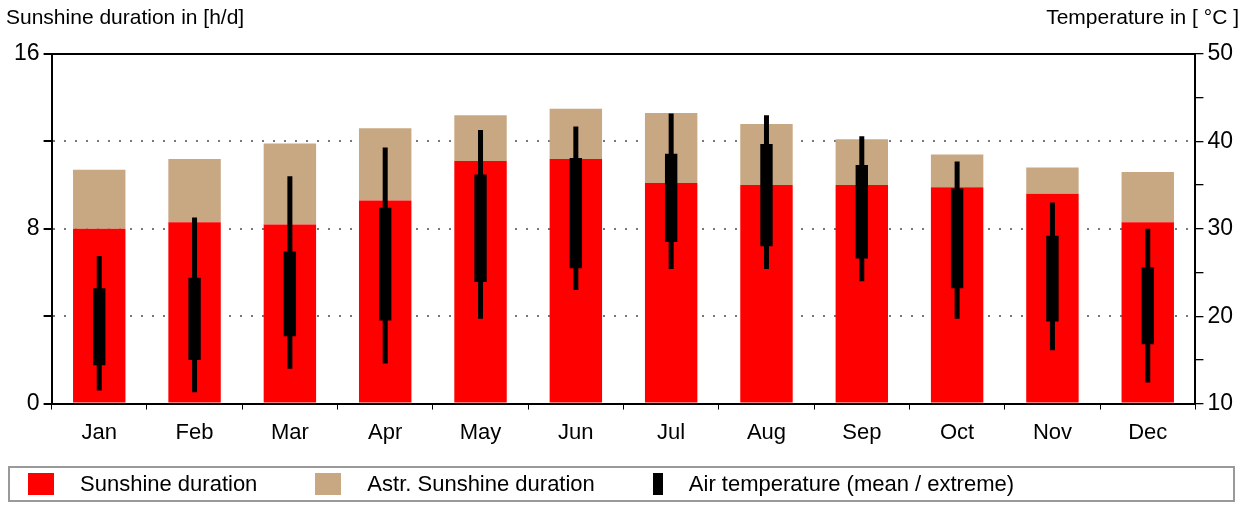 The image size is (1247, 511). I want to click on y-tick-label: 16, so click(26, 52).